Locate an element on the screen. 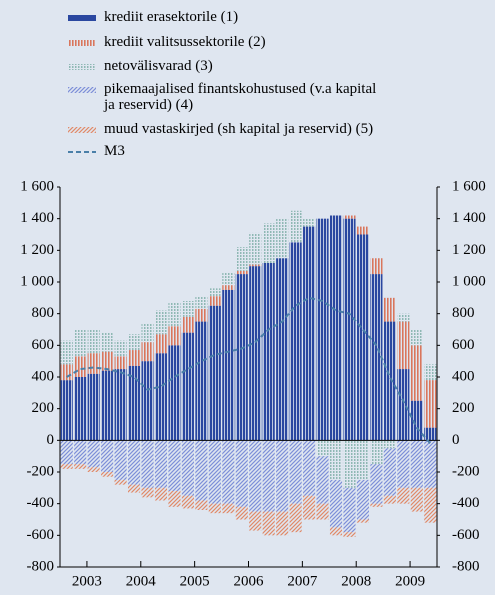  y-tick-label: -200 is located at coordinates (41, 471).